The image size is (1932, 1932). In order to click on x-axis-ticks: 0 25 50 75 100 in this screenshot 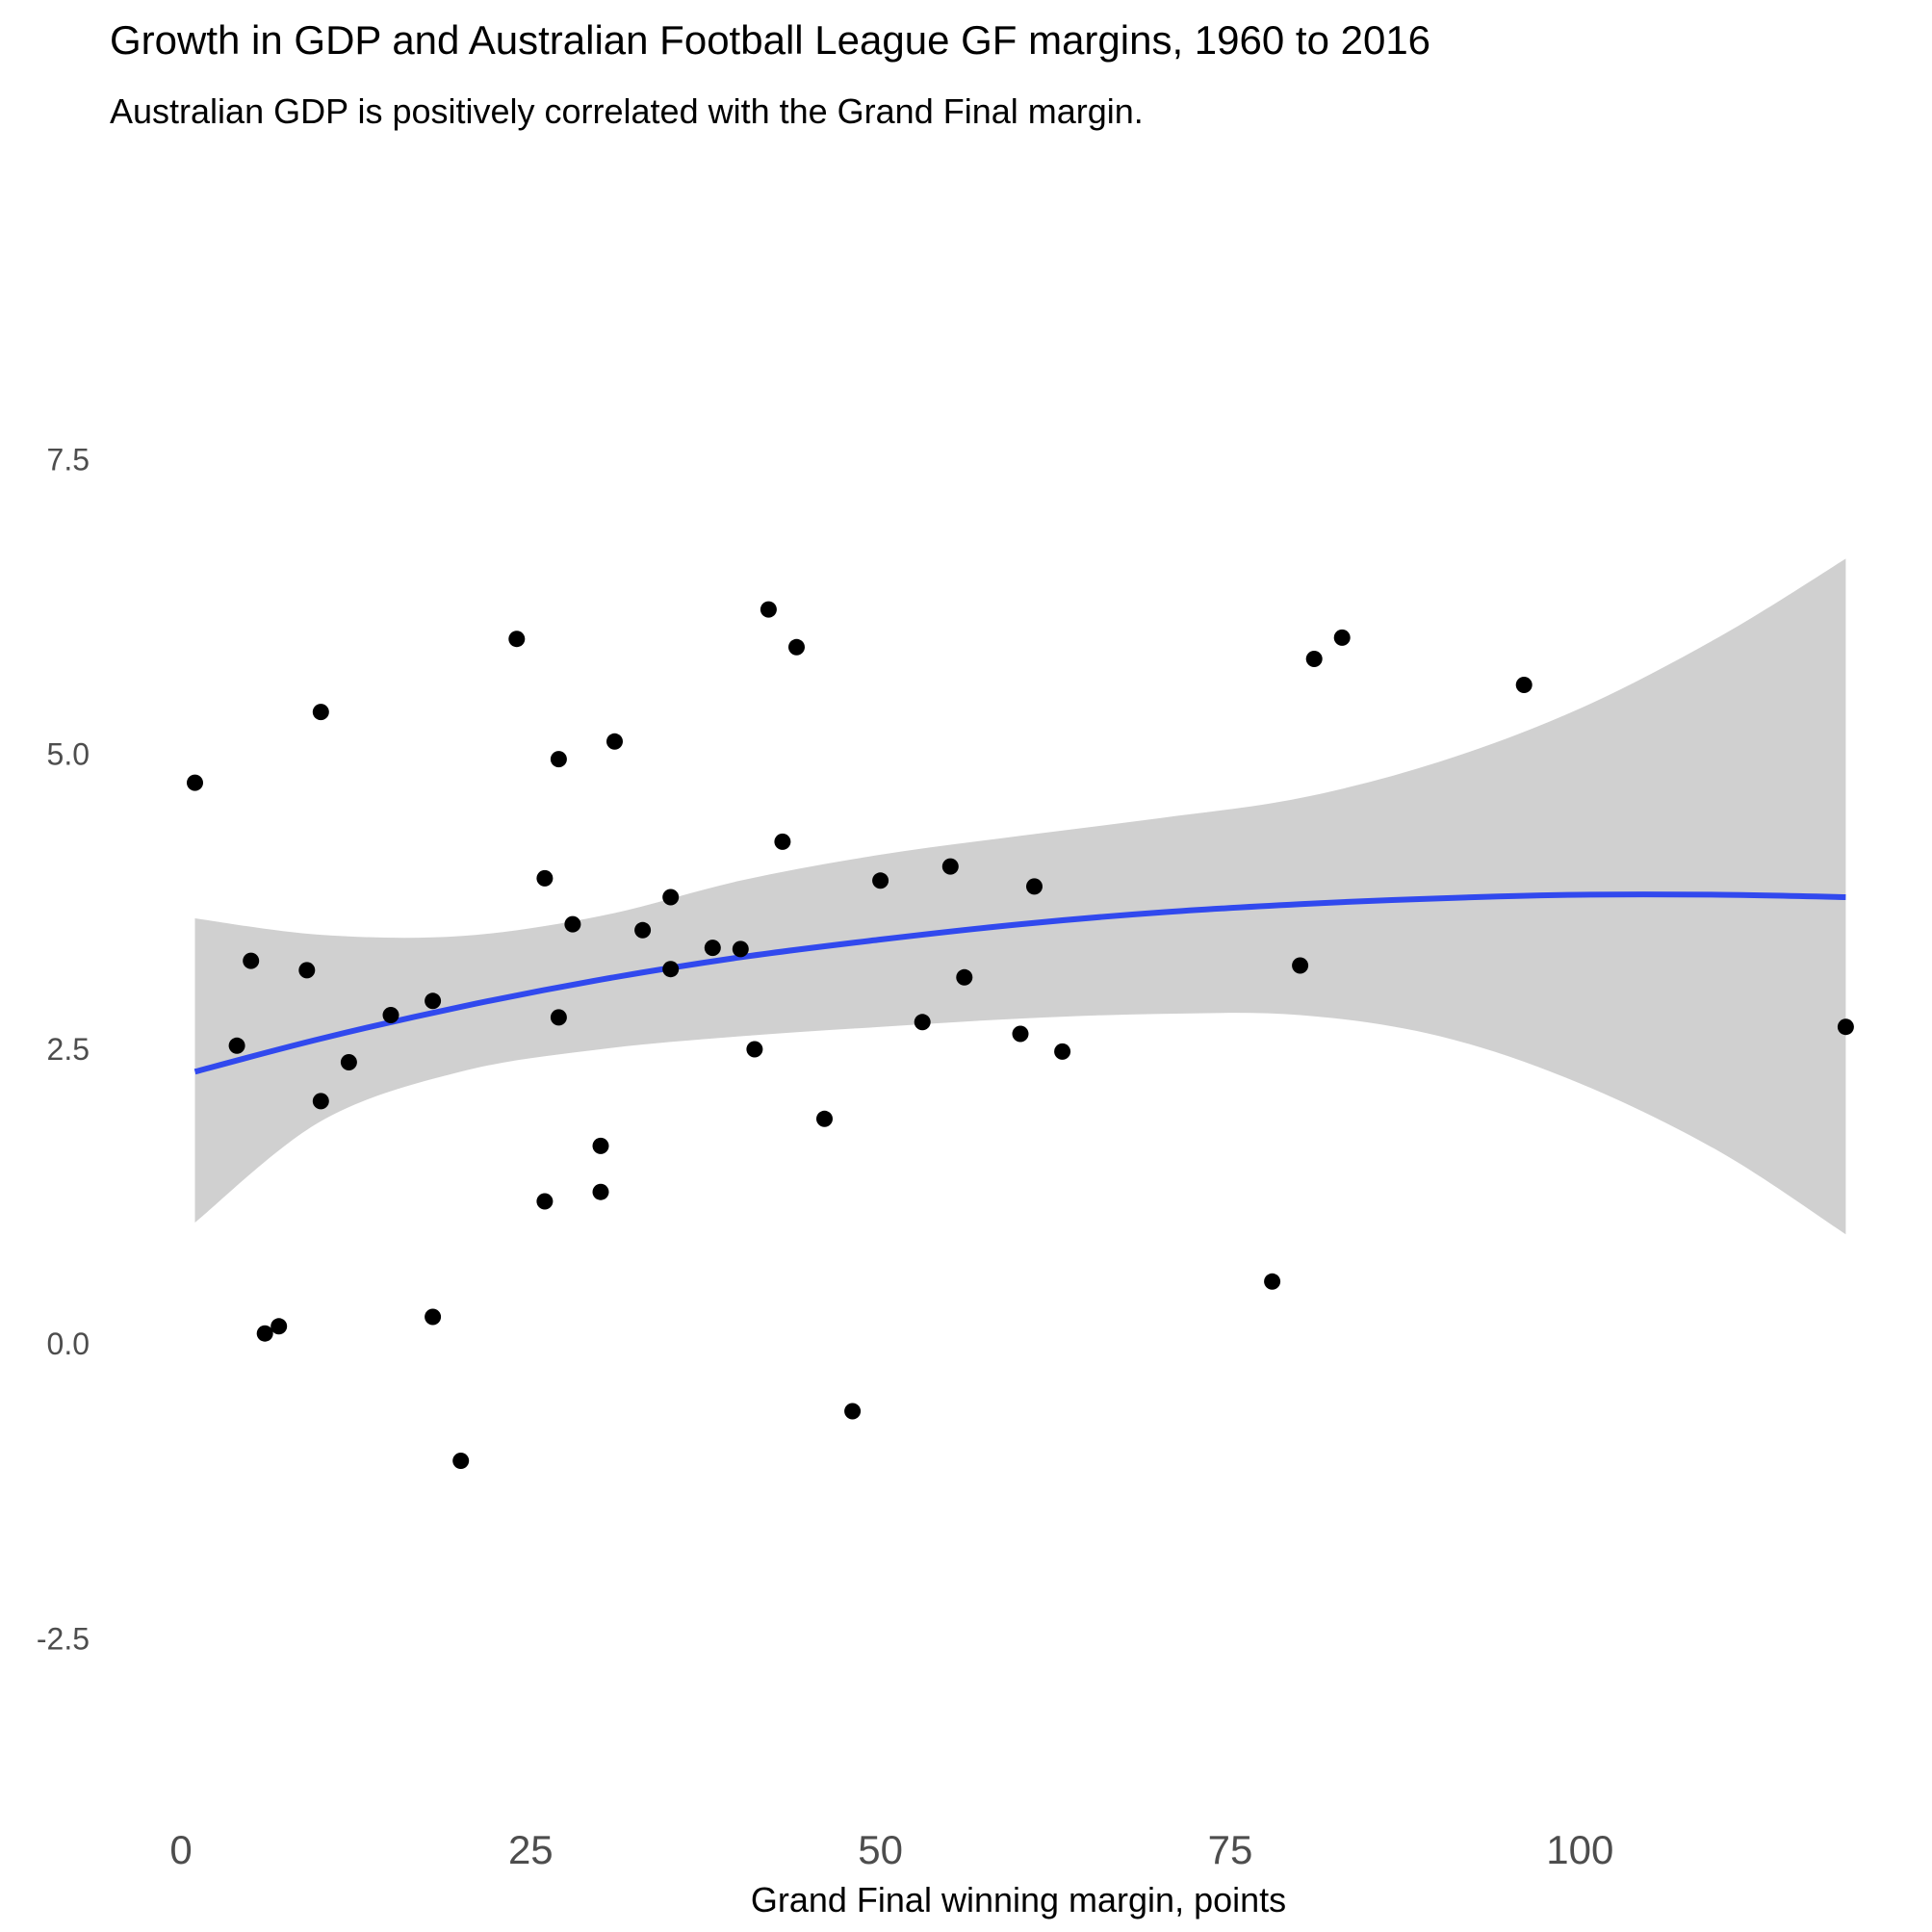, I will do `click(891, 1850)`.